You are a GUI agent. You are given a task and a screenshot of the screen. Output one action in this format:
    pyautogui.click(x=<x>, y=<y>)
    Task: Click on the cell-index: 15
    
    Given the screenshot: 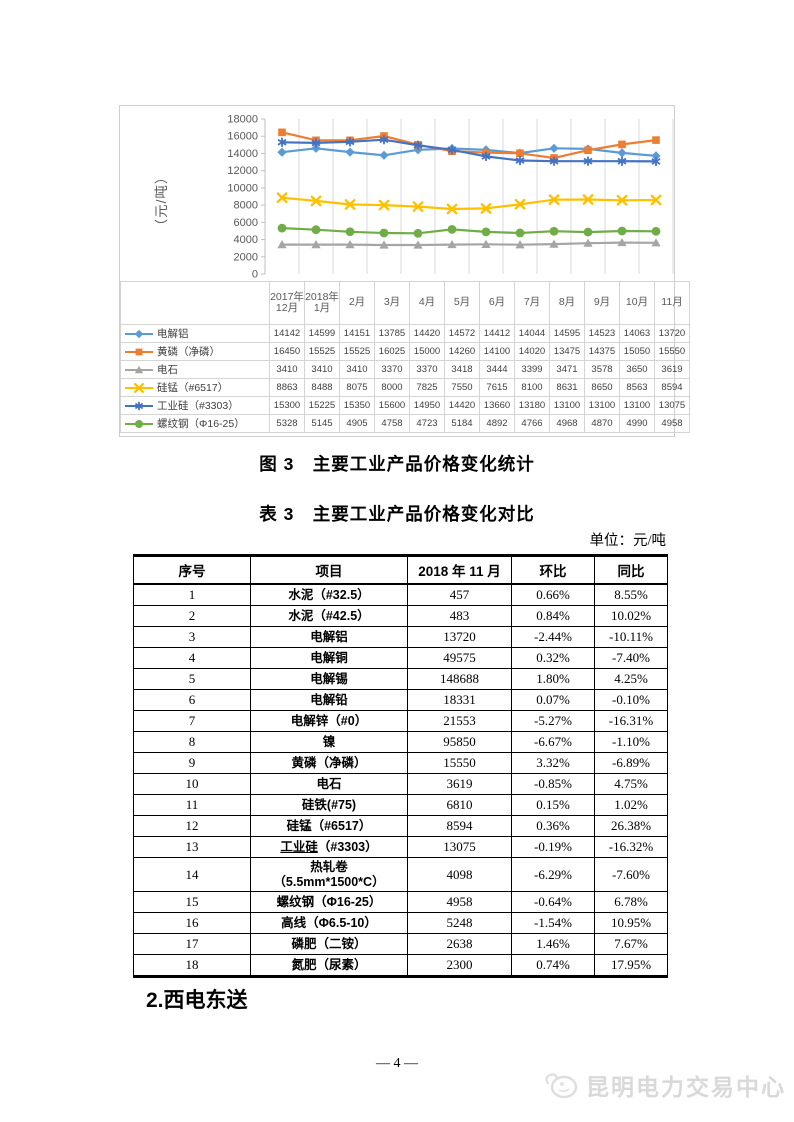 What is the action you would take?
    pyautogui.click(x=192, y=902)
    